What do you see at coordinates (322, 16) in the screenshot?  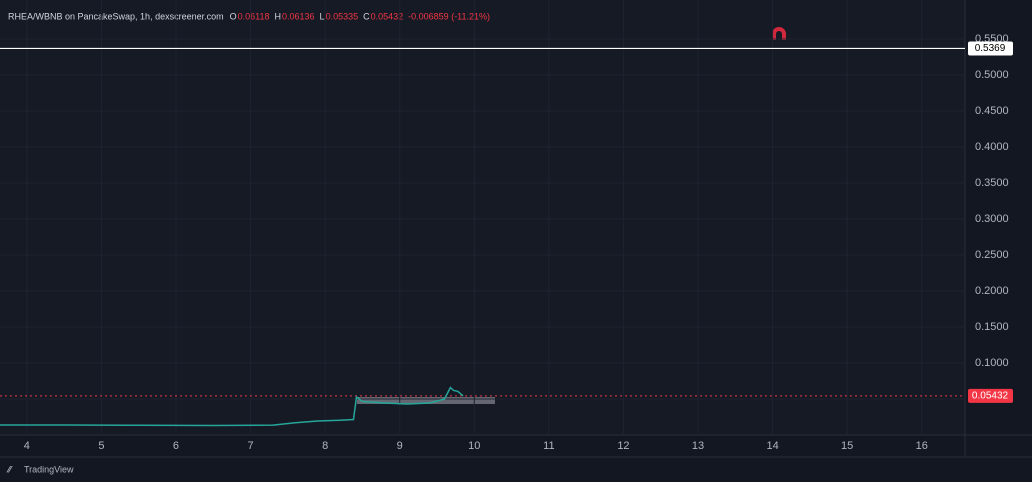 I see `ohlc-label: L` at bounding box center [322, 16].